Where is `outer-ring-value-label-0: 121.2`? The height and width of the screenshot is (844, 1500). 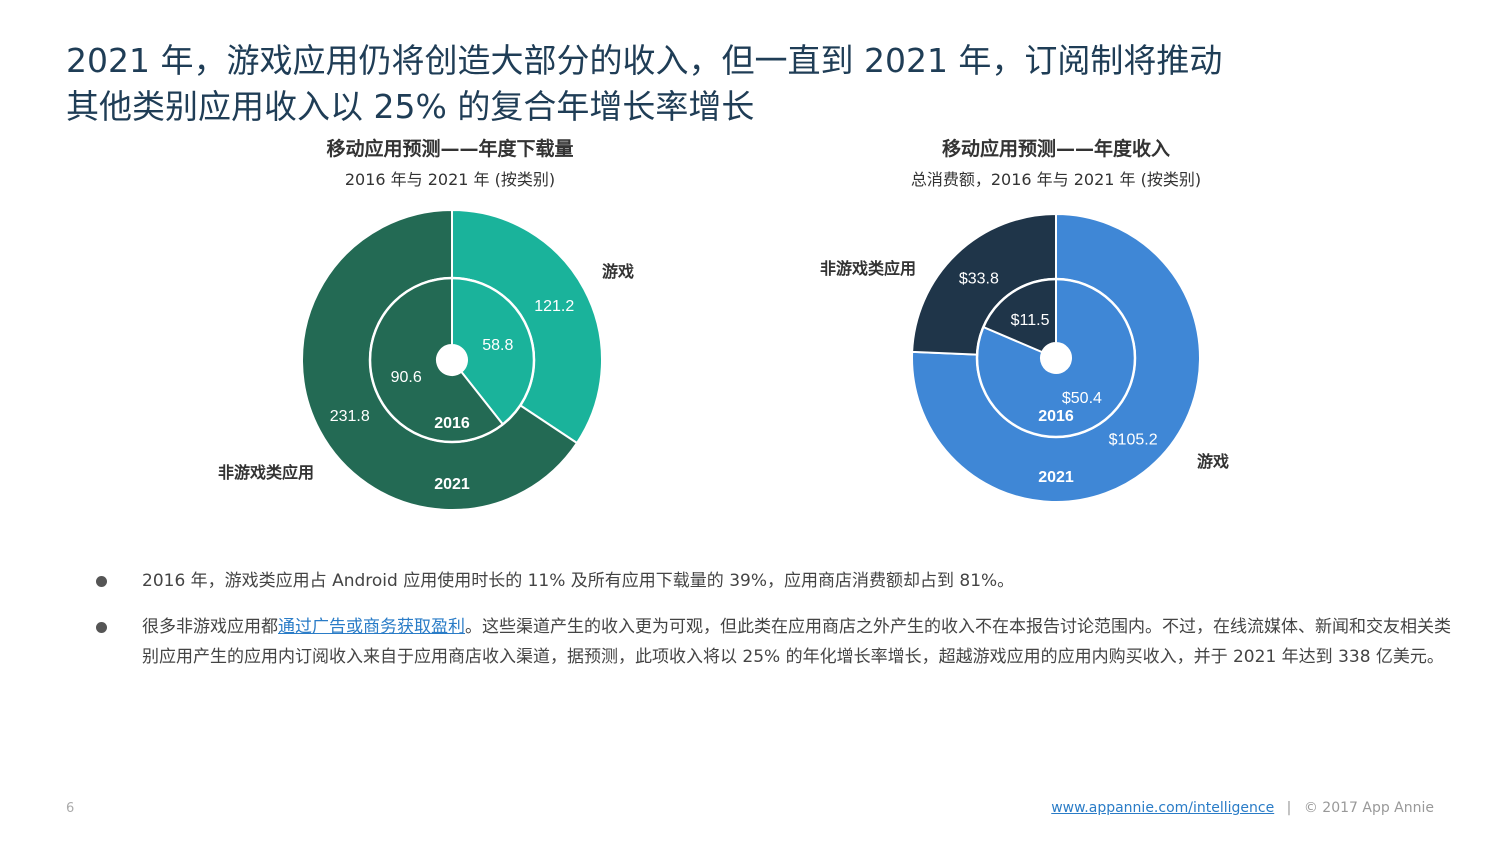
outer-ring-value-label-0: 121.2 is located at coordinates (554, 306).